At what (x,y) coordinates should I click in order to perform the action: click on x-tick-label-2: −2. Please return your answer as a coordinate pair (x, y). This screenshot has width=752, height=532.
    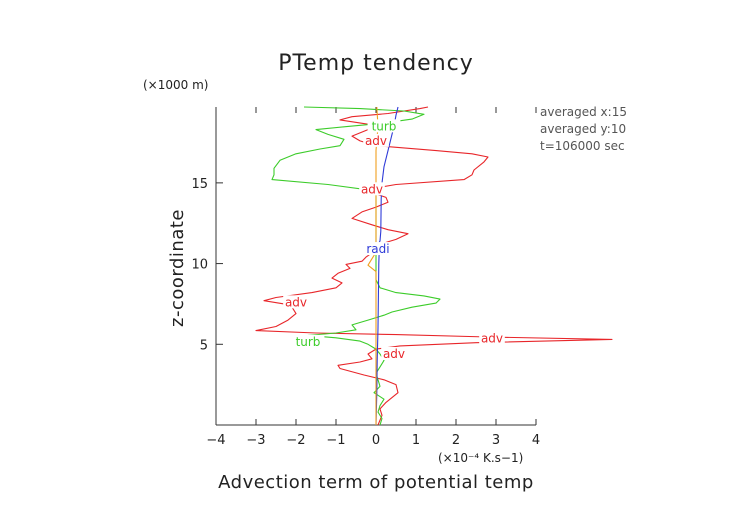
    Looking at the image, I should click on (295, 440).